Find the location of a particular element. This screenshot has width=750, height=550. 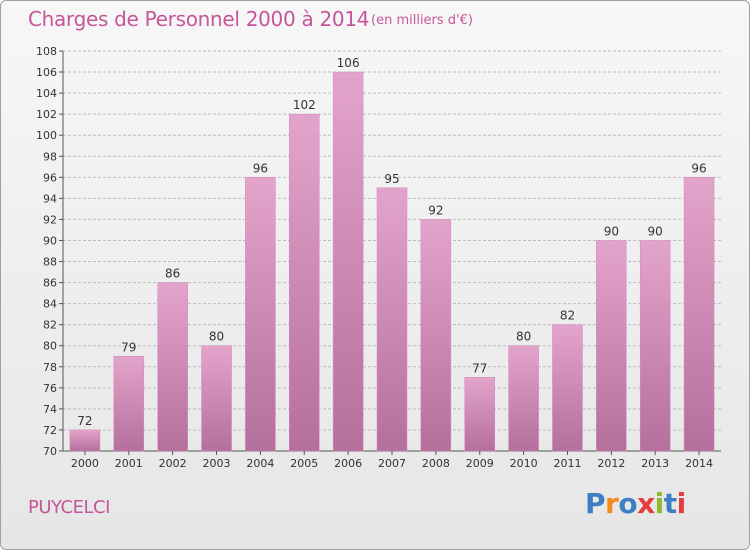

x-tick-label: 2000 is located at coordinates (85, 463).